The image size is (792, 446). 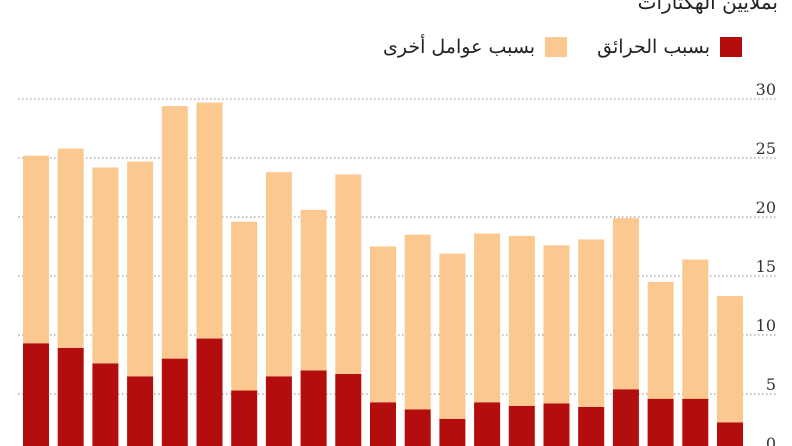 I want to click on y-axis-label: بملايين الهكتارات, so click(x=707, y=7).